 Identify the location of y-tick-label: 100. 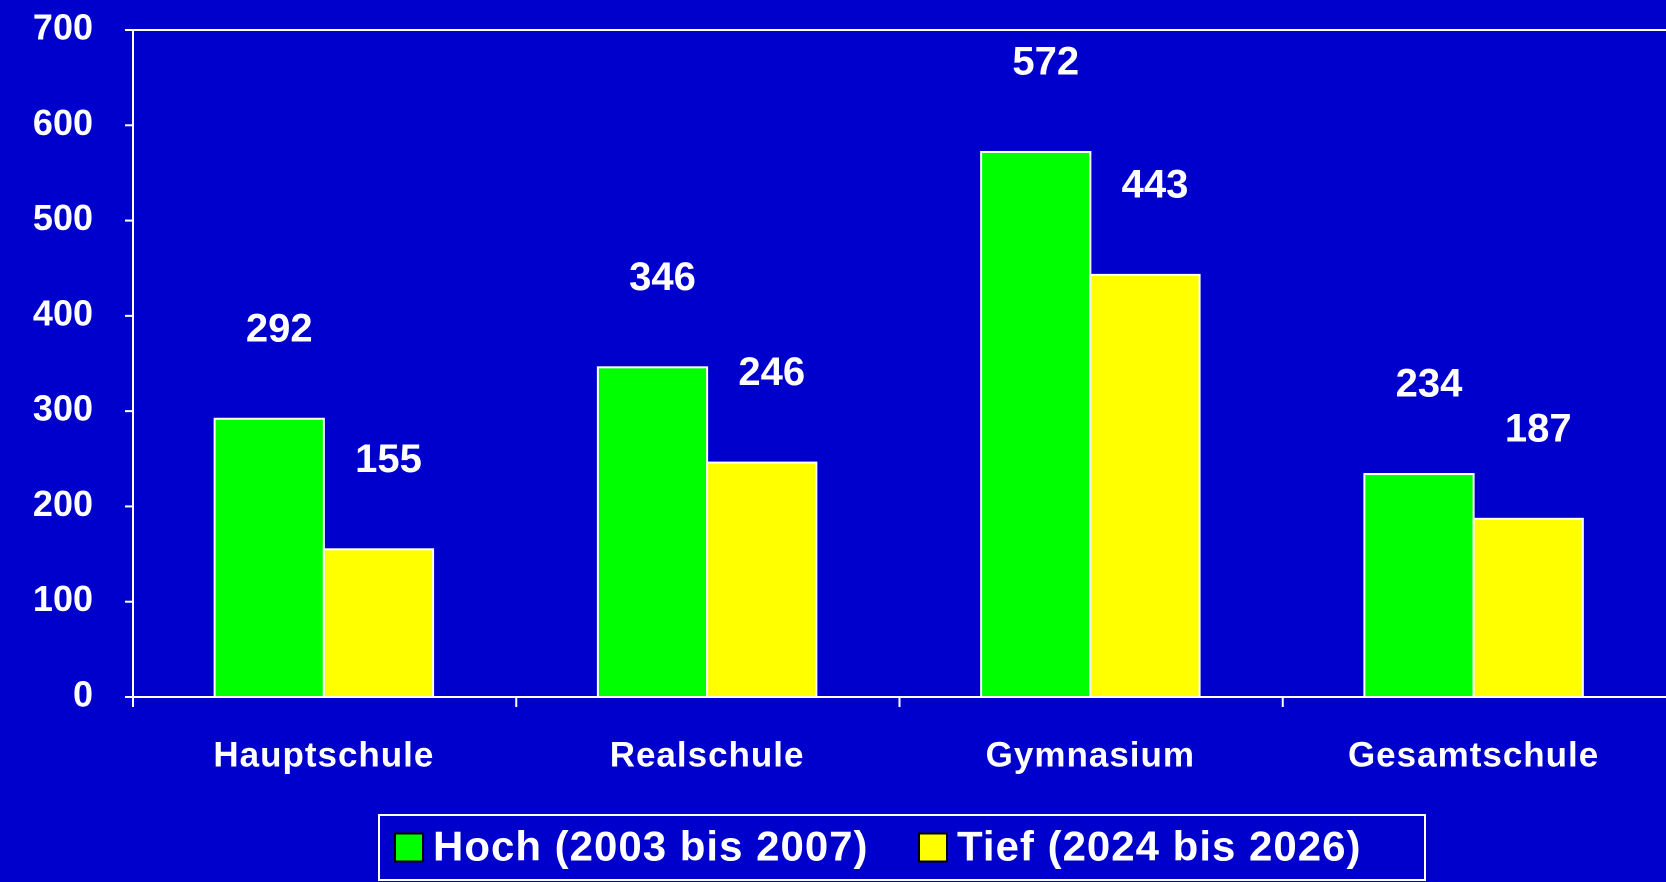
(63, 598).